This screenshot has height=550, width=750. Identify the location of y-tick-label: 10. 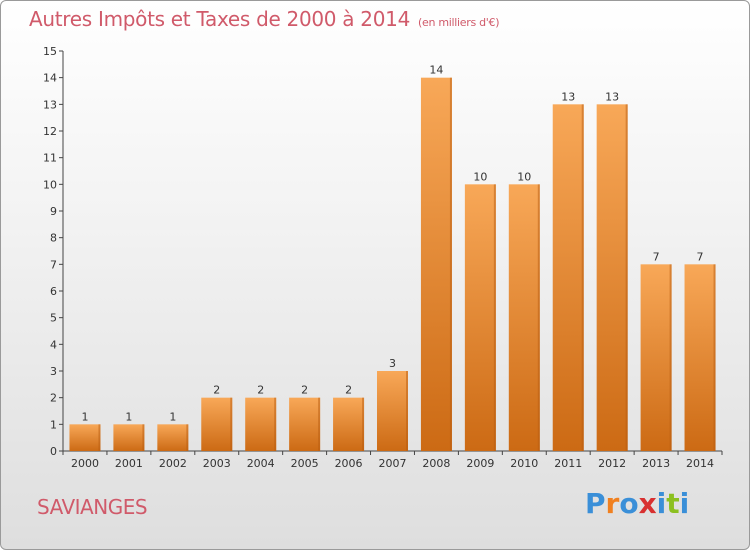
(50, 184).